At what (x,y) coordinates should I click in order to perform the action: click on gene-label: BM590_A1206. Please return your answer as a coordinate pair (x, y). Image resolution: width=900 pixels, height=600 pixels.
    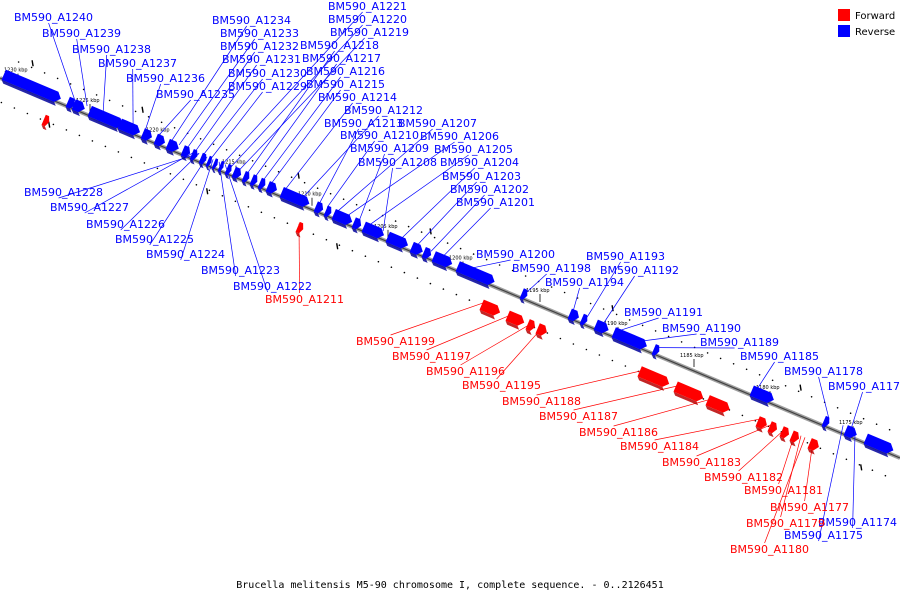
    Looking at the image, I should click on (459, 136).